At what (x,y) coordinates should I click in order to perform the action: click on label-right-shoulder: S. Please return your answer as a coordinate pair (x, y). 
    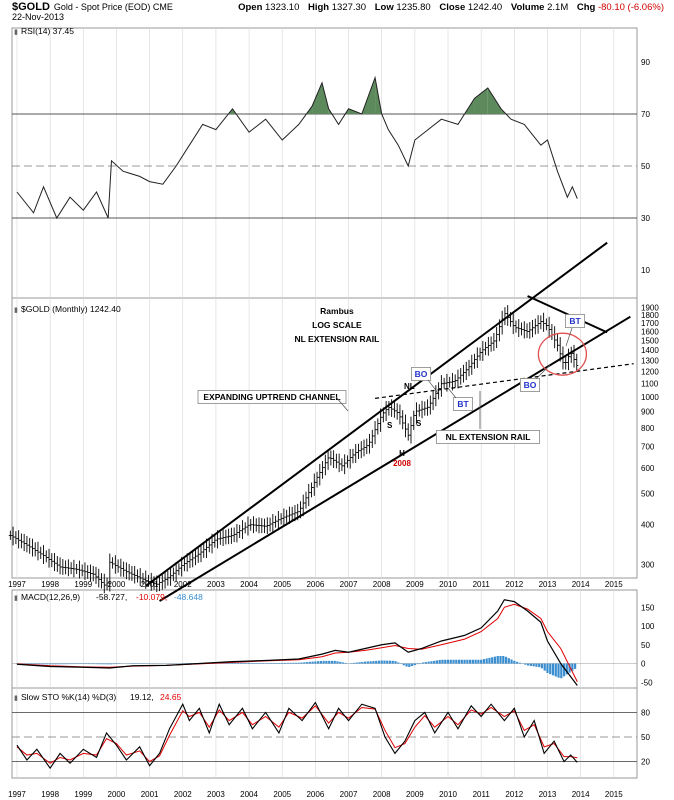
    Looking at the image, I should click on (419, 423).